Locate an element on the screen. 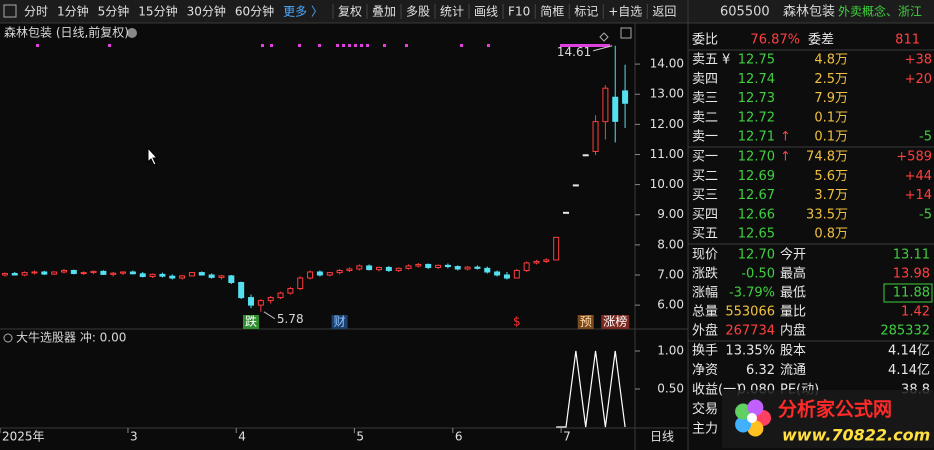 The height and width of the screenshot is (450, 934). period-label: 日线 is located at coordinates (662, 437).